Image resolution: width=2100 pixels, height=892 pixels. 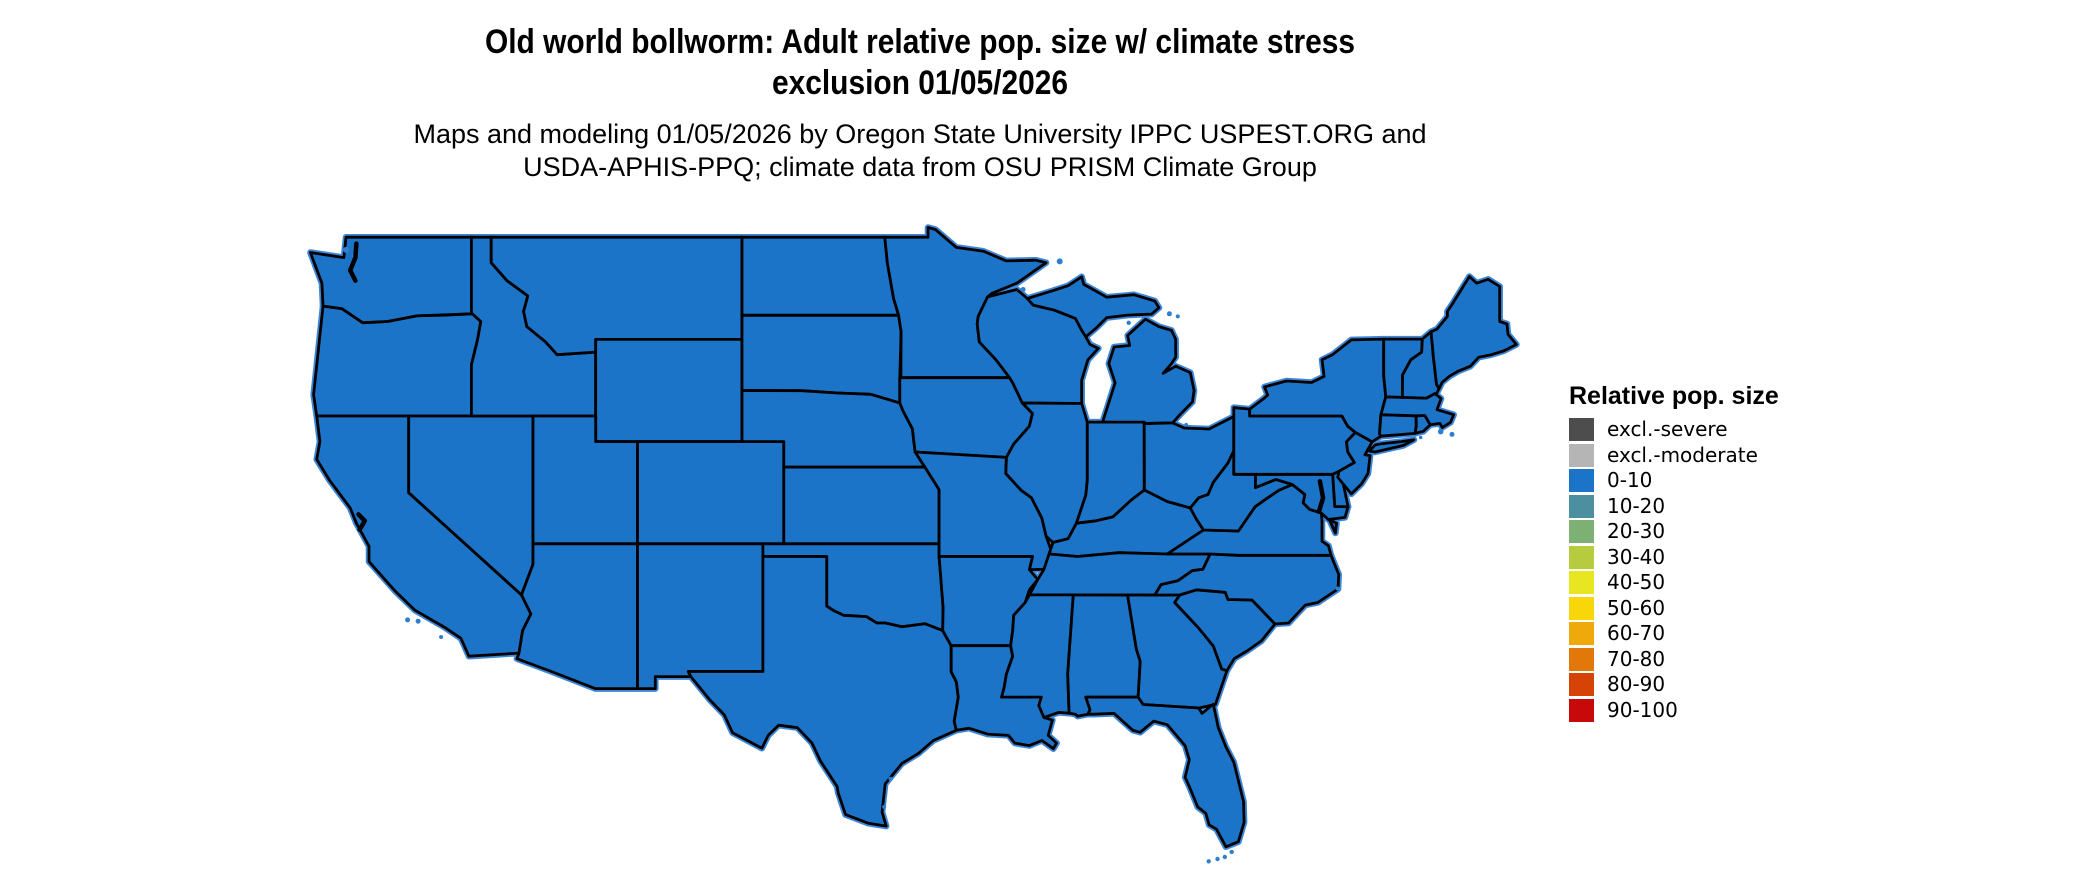 What do you see at coordinates (1630, 480) in the screenshot?
I see `legend-item-label: 0-10` at bounding box center [1630, 480].